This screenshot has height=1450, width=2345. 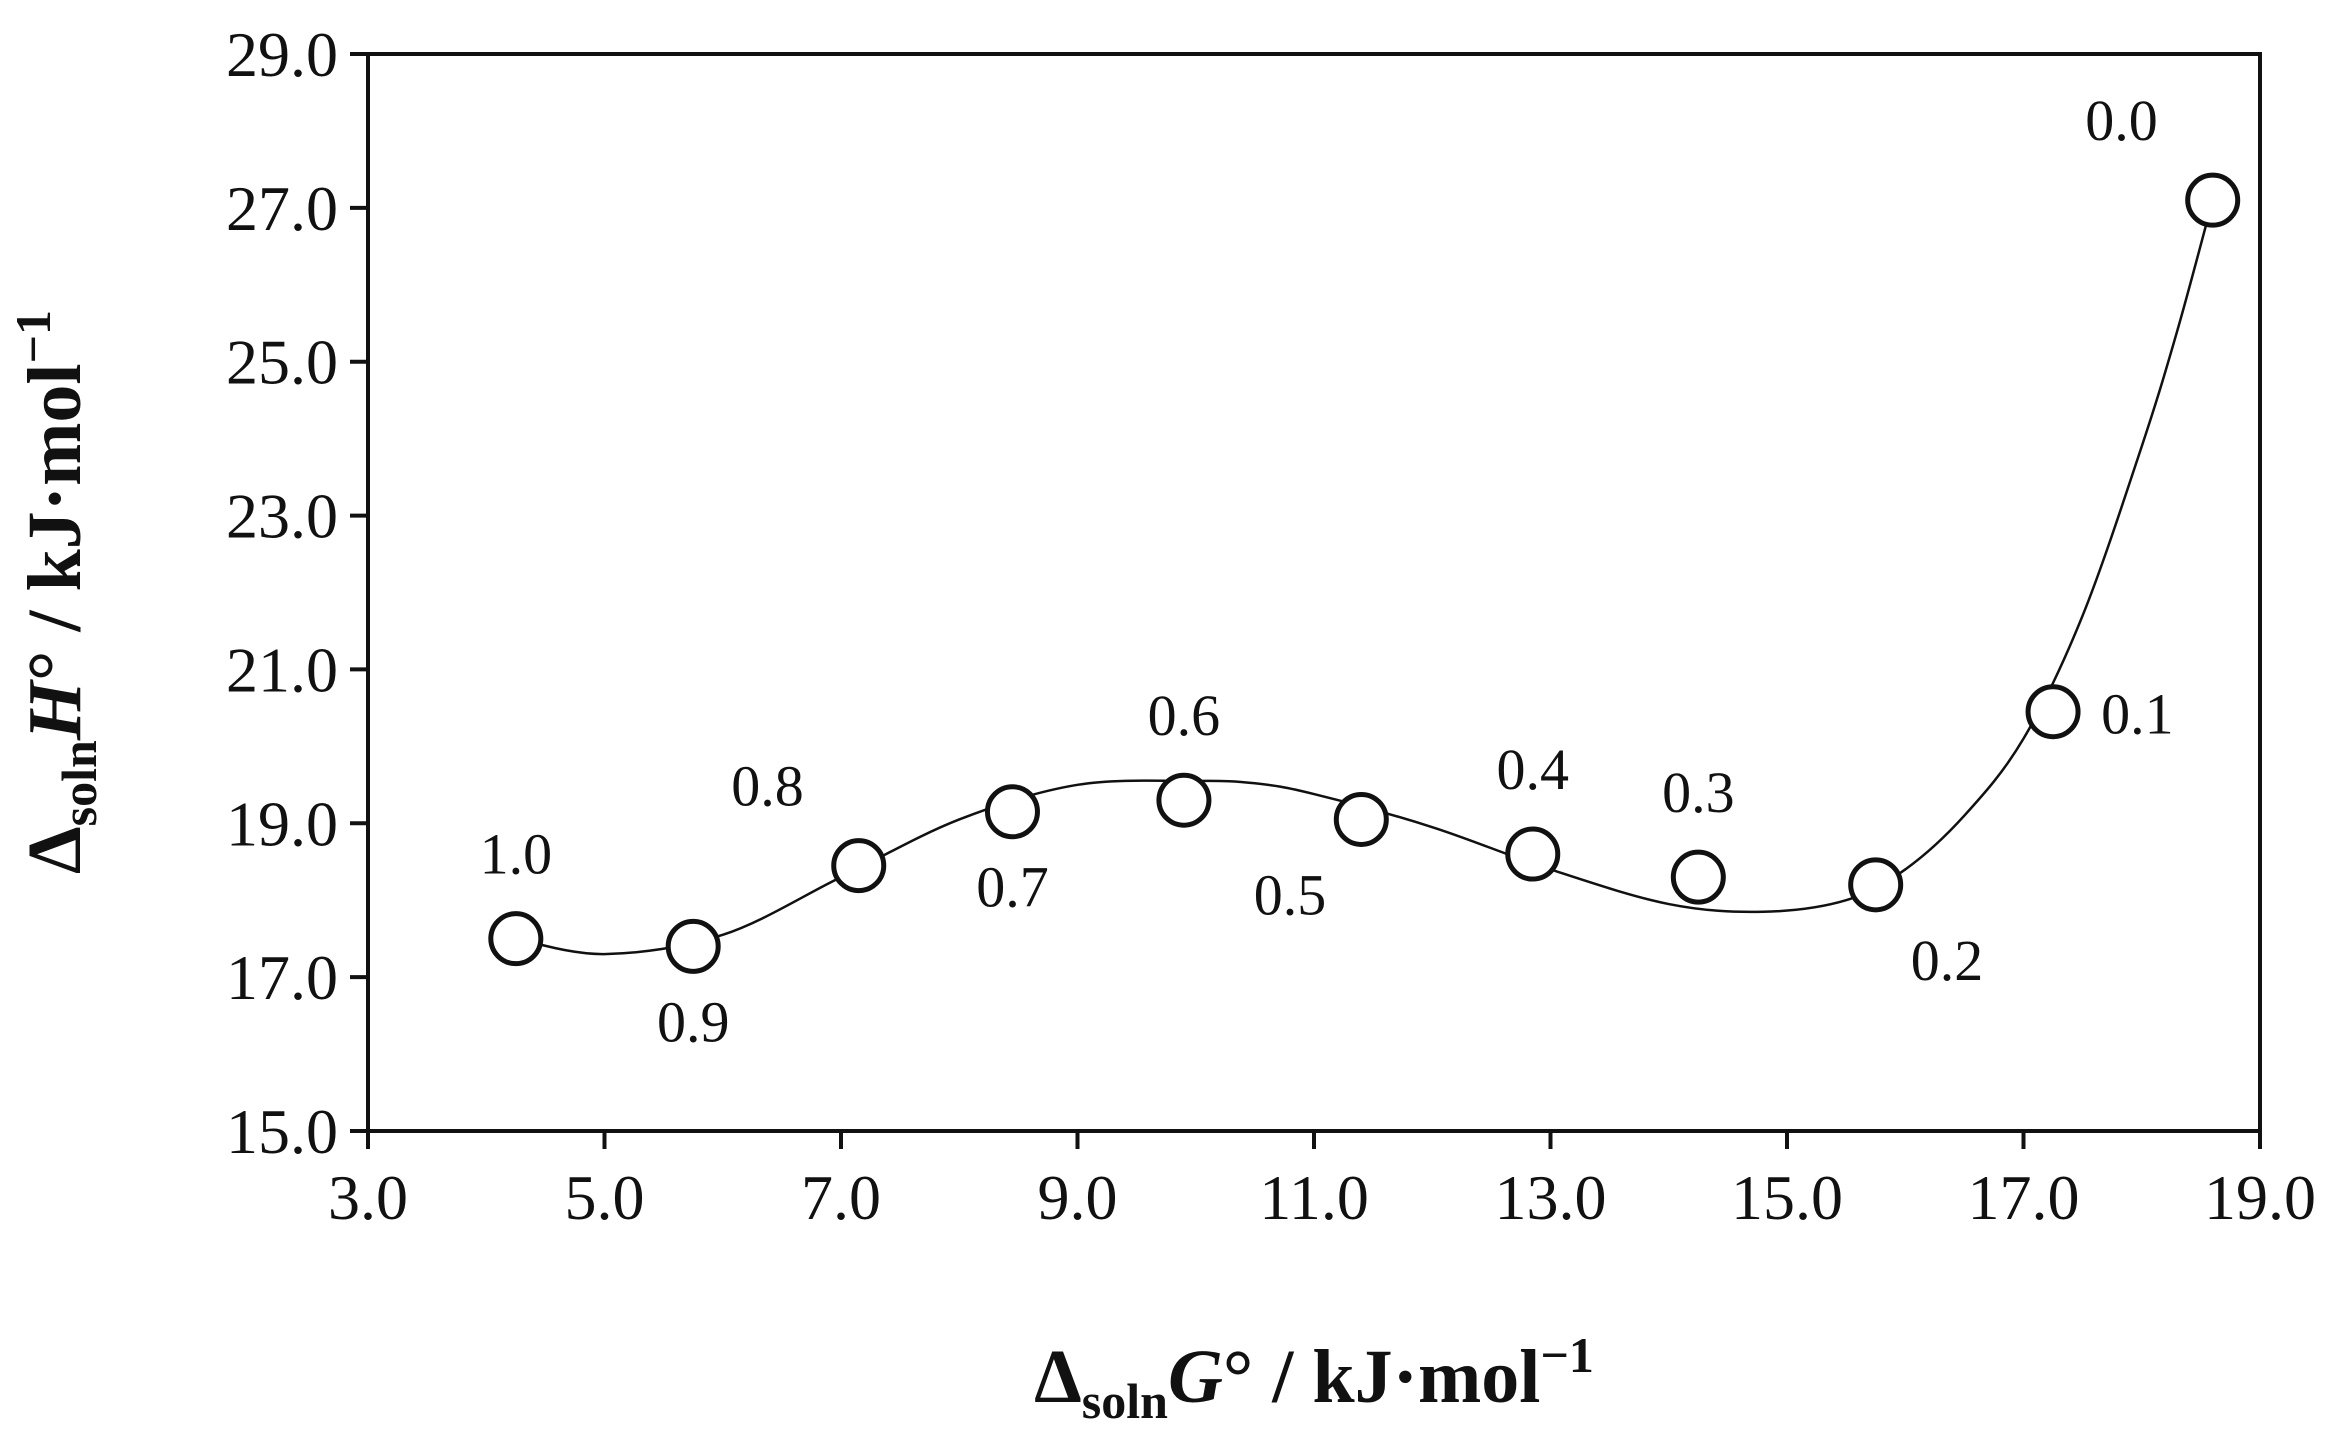 I want to click on point-label: 0.6, so click(x=1184, y=715).